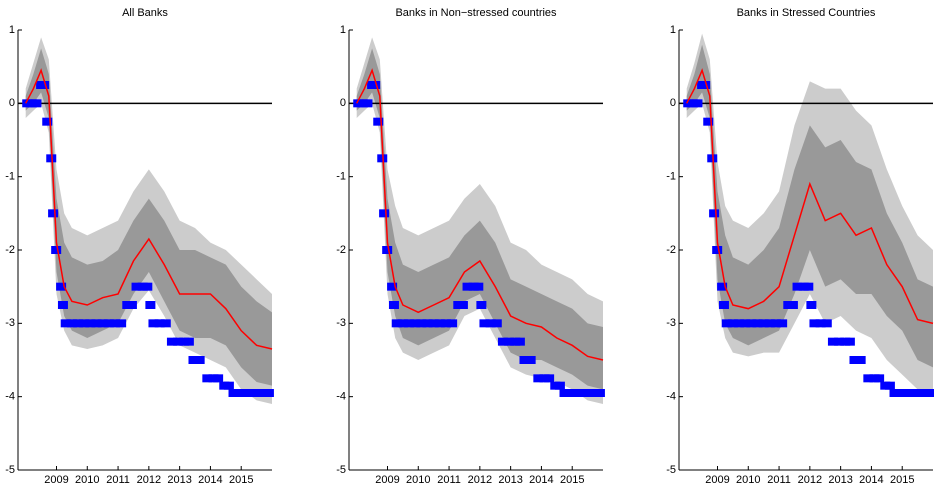 Image resolution: width=934 pixels, height=492 pixels. What do you see at coordinates (541, 480) in the screenshot?
I see `x-tick-label: 2014` at bounding box center [541, 480].